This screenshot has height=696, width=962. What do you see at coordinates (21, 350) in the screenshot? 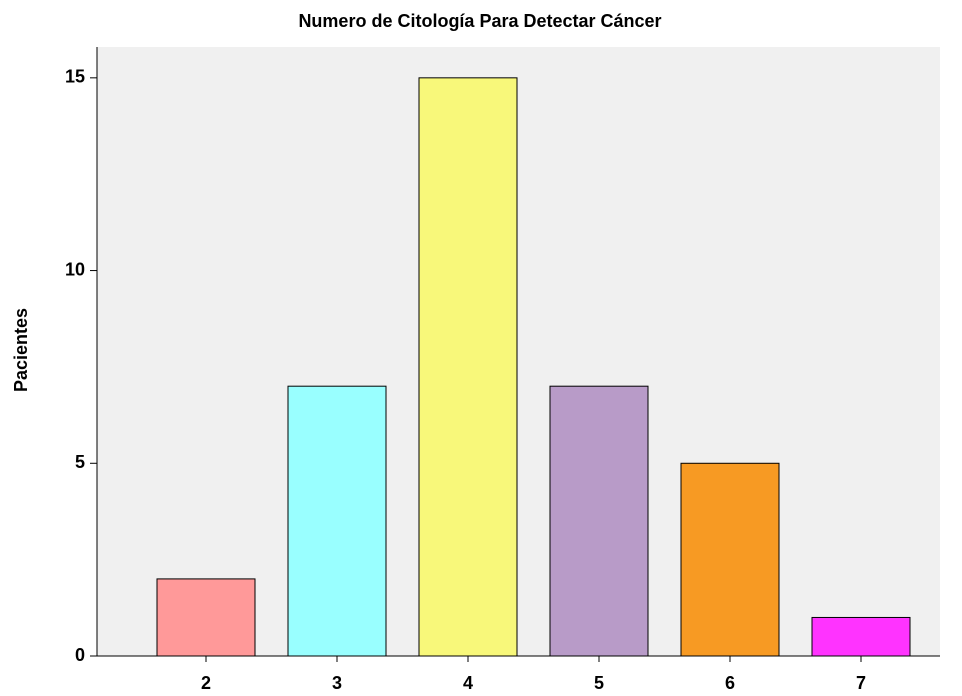
I see `y-axis-label: Pacientes` at bounding box center [21, 350].